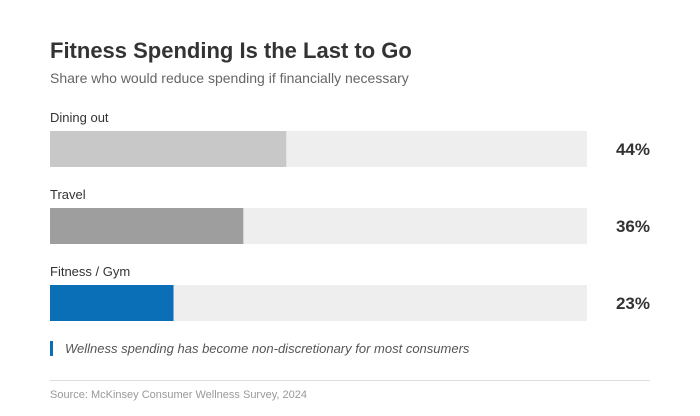 The image size is (700, 416). Describe the element at coordinates (90, 271) in the screenshot. I see `category-label-fitness-gym: Fitness / Gym` at that location.